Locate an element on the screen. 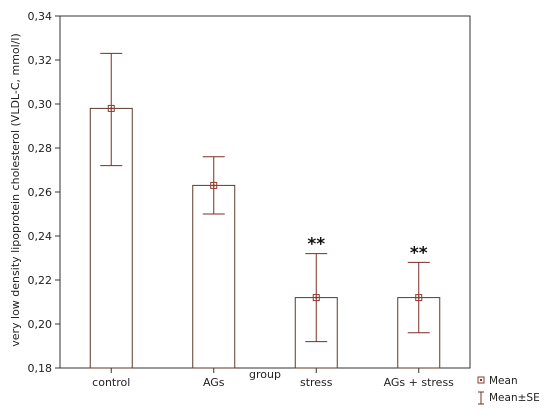 The width and height of the screenshot is (550, 415). x-tick-label: AGs + stress is located at coordinates (419, 382).